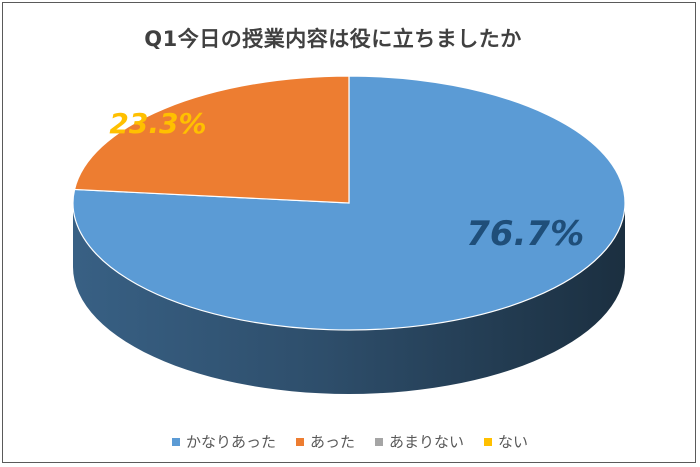  Describe the element at coordinates (333, 39) in the screenshot. I see `chart-title: Q1今日の授業内容は役に立ちましたか` at that location.